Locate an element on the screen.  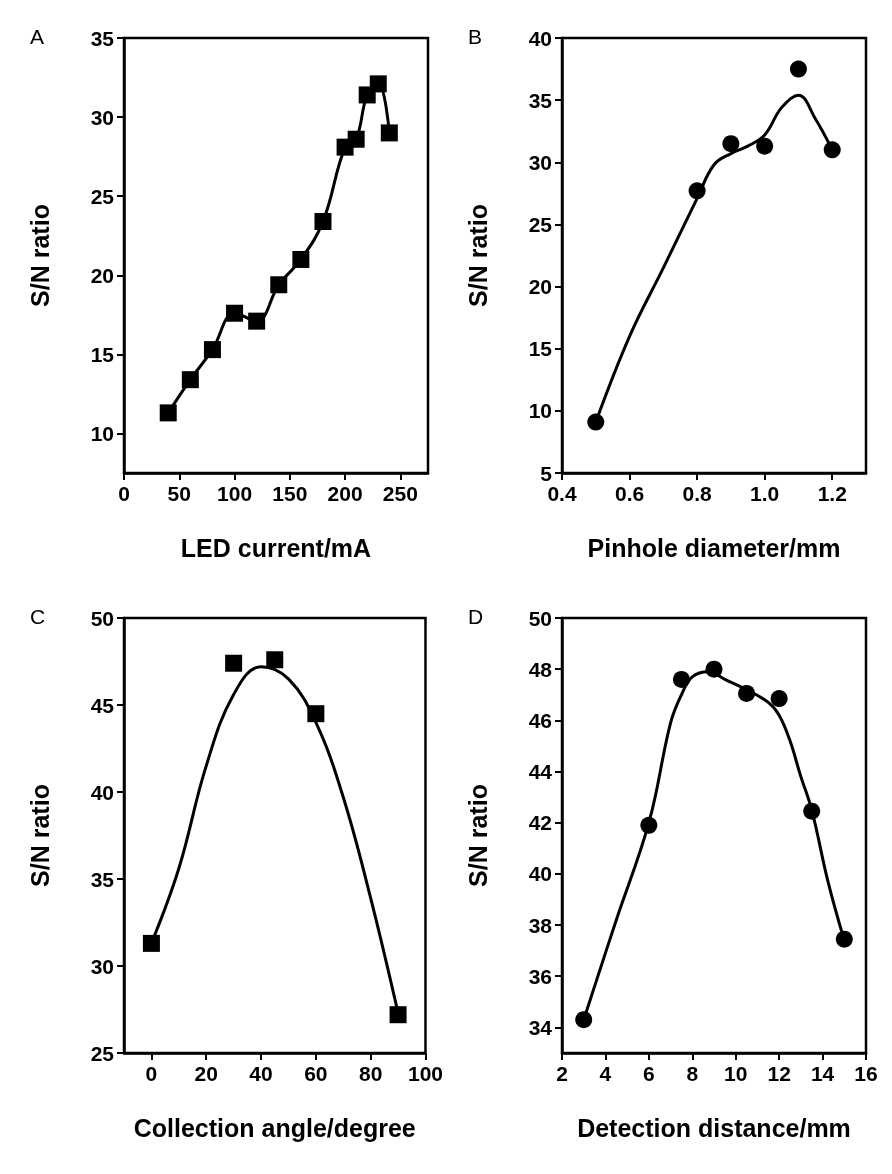
x-tick-label: 40 is located at coordinates (261, 1073).